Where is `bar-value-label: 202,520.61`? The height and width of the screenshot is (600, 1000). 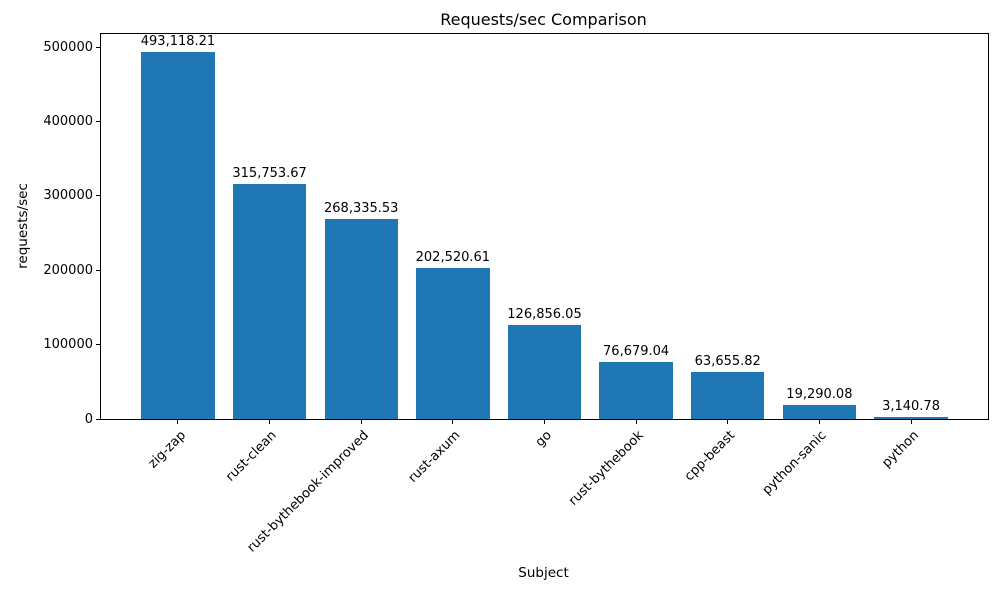
bar-value-label: 202,520.61 is located at coordinates (453, 258).